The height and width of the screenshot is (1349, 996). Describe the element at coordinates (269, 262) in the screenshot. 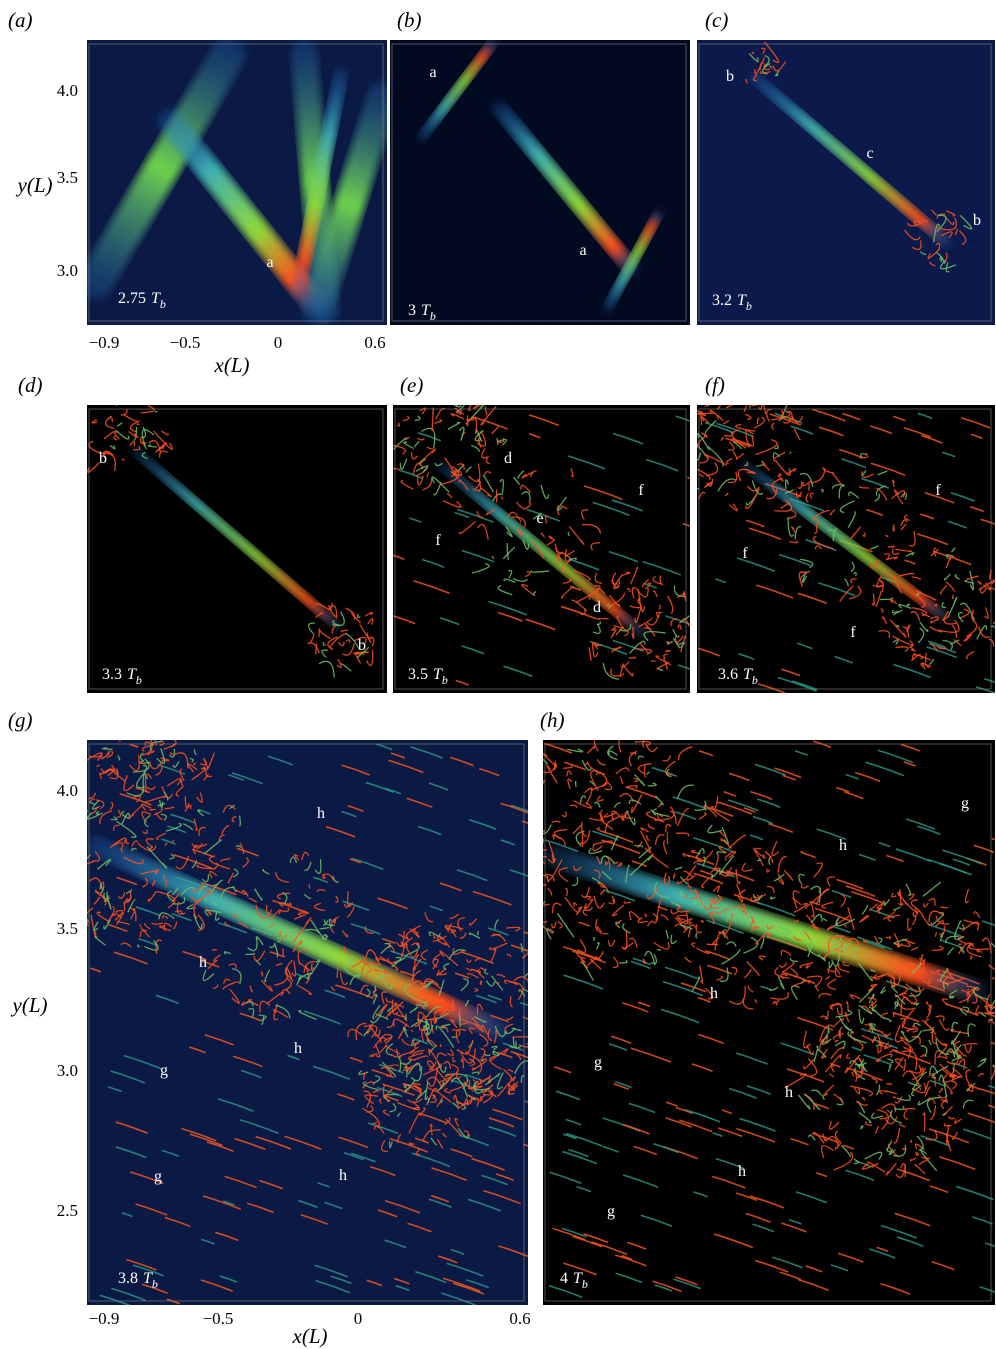

I see `annotation: a` at that location.